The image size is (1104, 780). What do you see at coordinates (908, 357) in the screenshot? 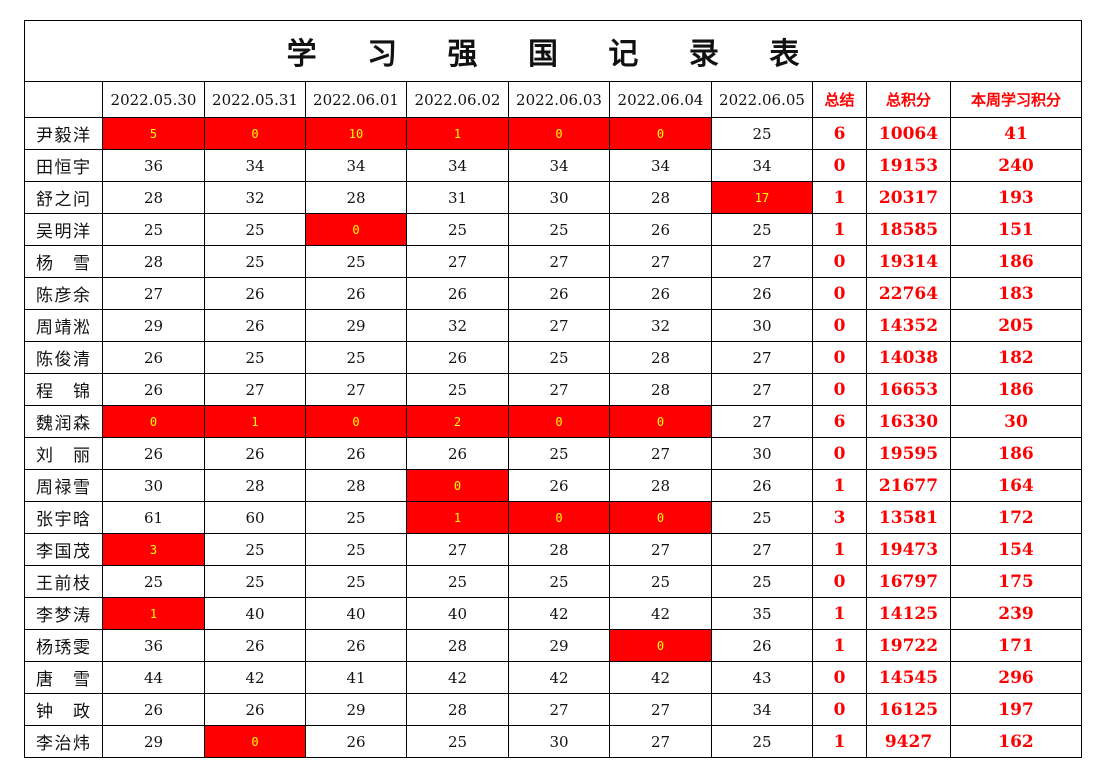
I see `total-cell: 14038` at bounding box center [908, 357].